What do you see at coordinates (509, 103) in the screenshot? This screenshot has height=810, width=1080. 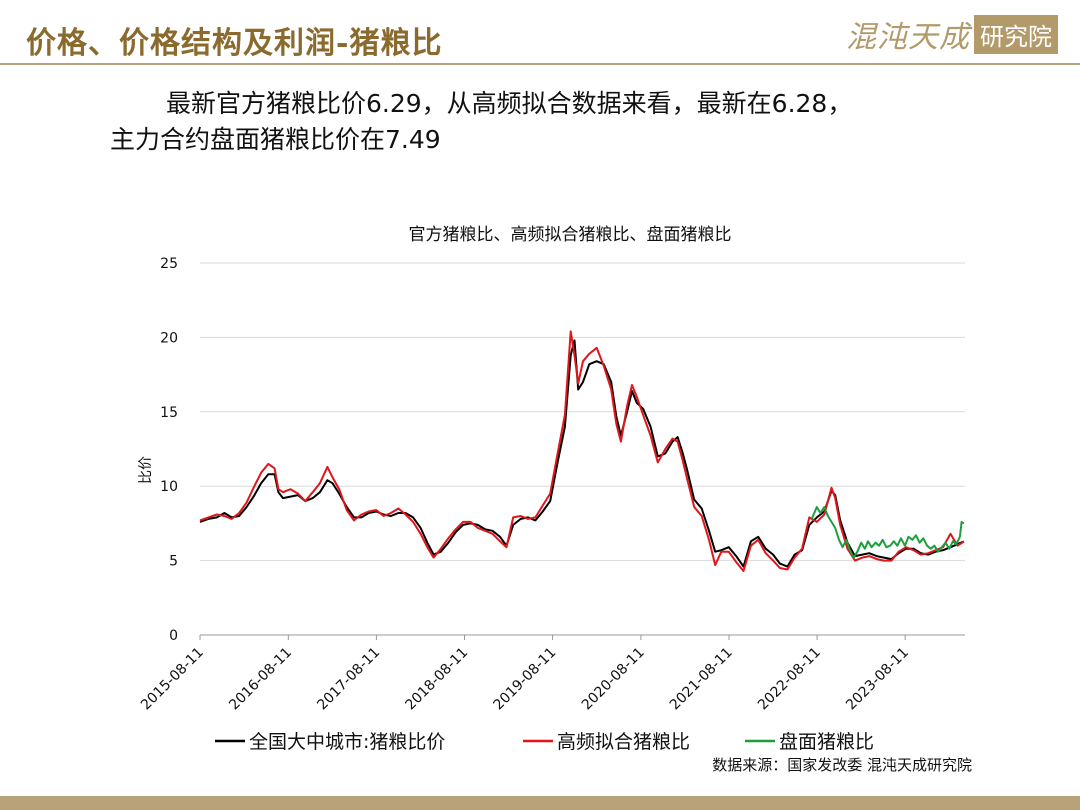 I see `summary-line-1: 最新官方猪粮比价6.29，从高频拟合数据来看，最新在6.28，` at bounding box center [509, 103].